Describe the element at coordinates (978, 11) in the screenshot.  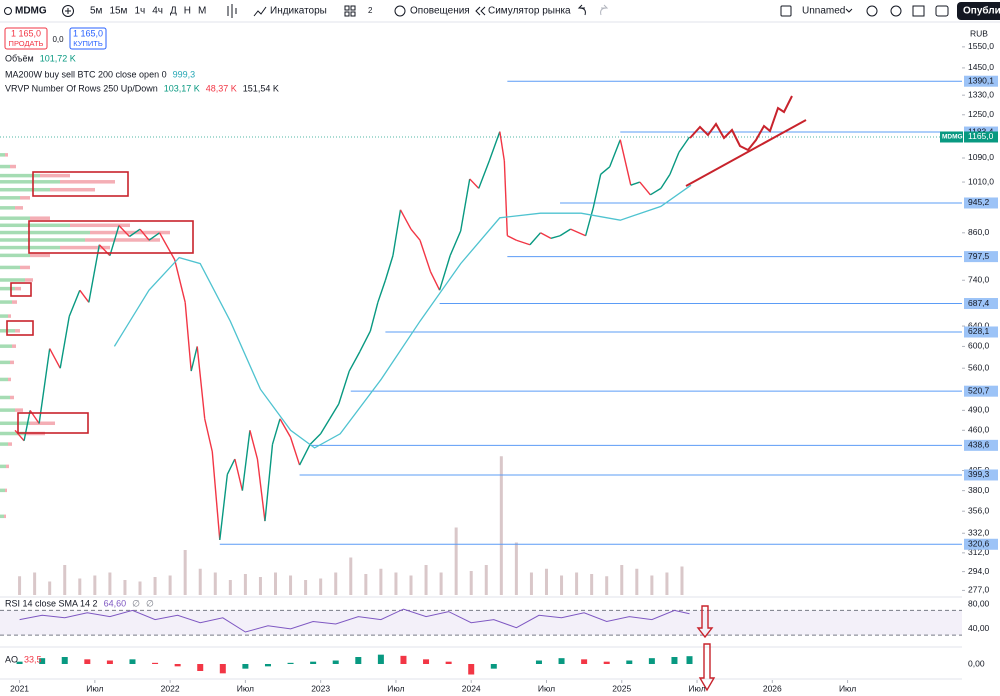
I see `publish-button` at that location.